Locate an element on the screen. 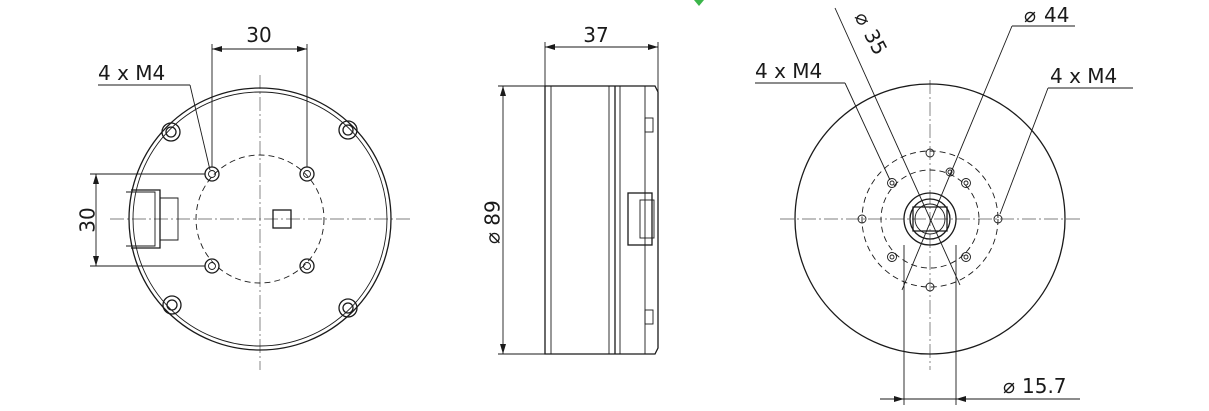 The image size is (1209, 411). front-dim-vertical: 30 is located at coordinates (88, 219).